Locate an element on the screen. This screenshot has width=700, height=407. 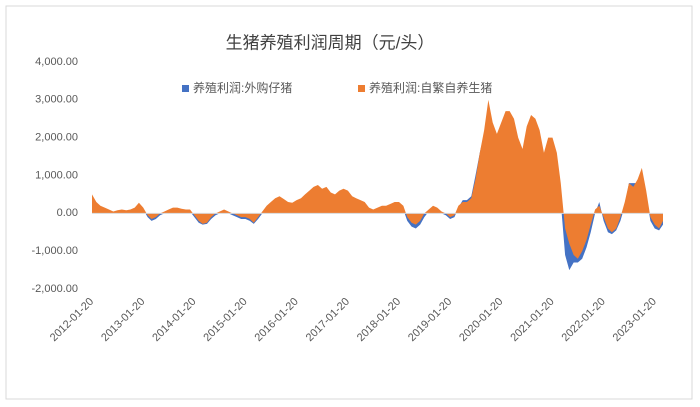
y-tick-label: 0.00 is located at coordinates (67, 213).